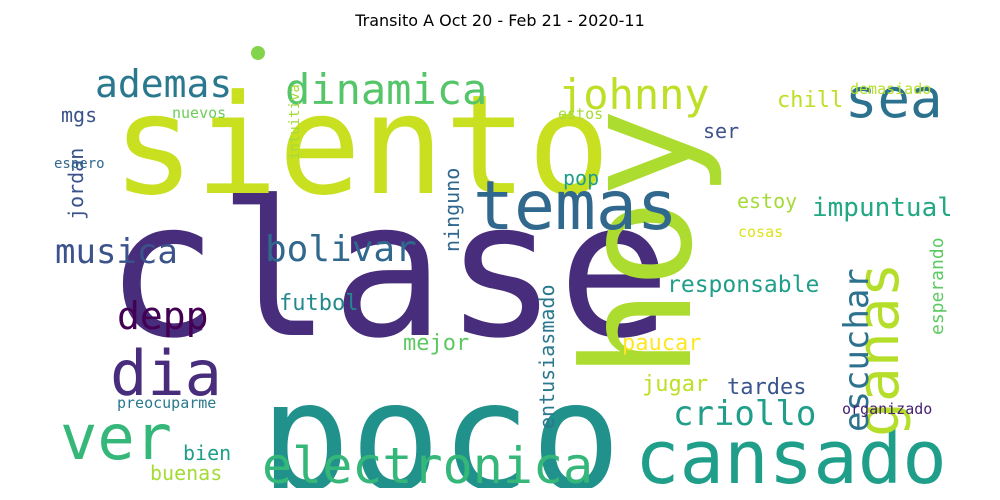 The image size is (1000, 500). I want to click on word-hoy: hoy, so click(639, 243).